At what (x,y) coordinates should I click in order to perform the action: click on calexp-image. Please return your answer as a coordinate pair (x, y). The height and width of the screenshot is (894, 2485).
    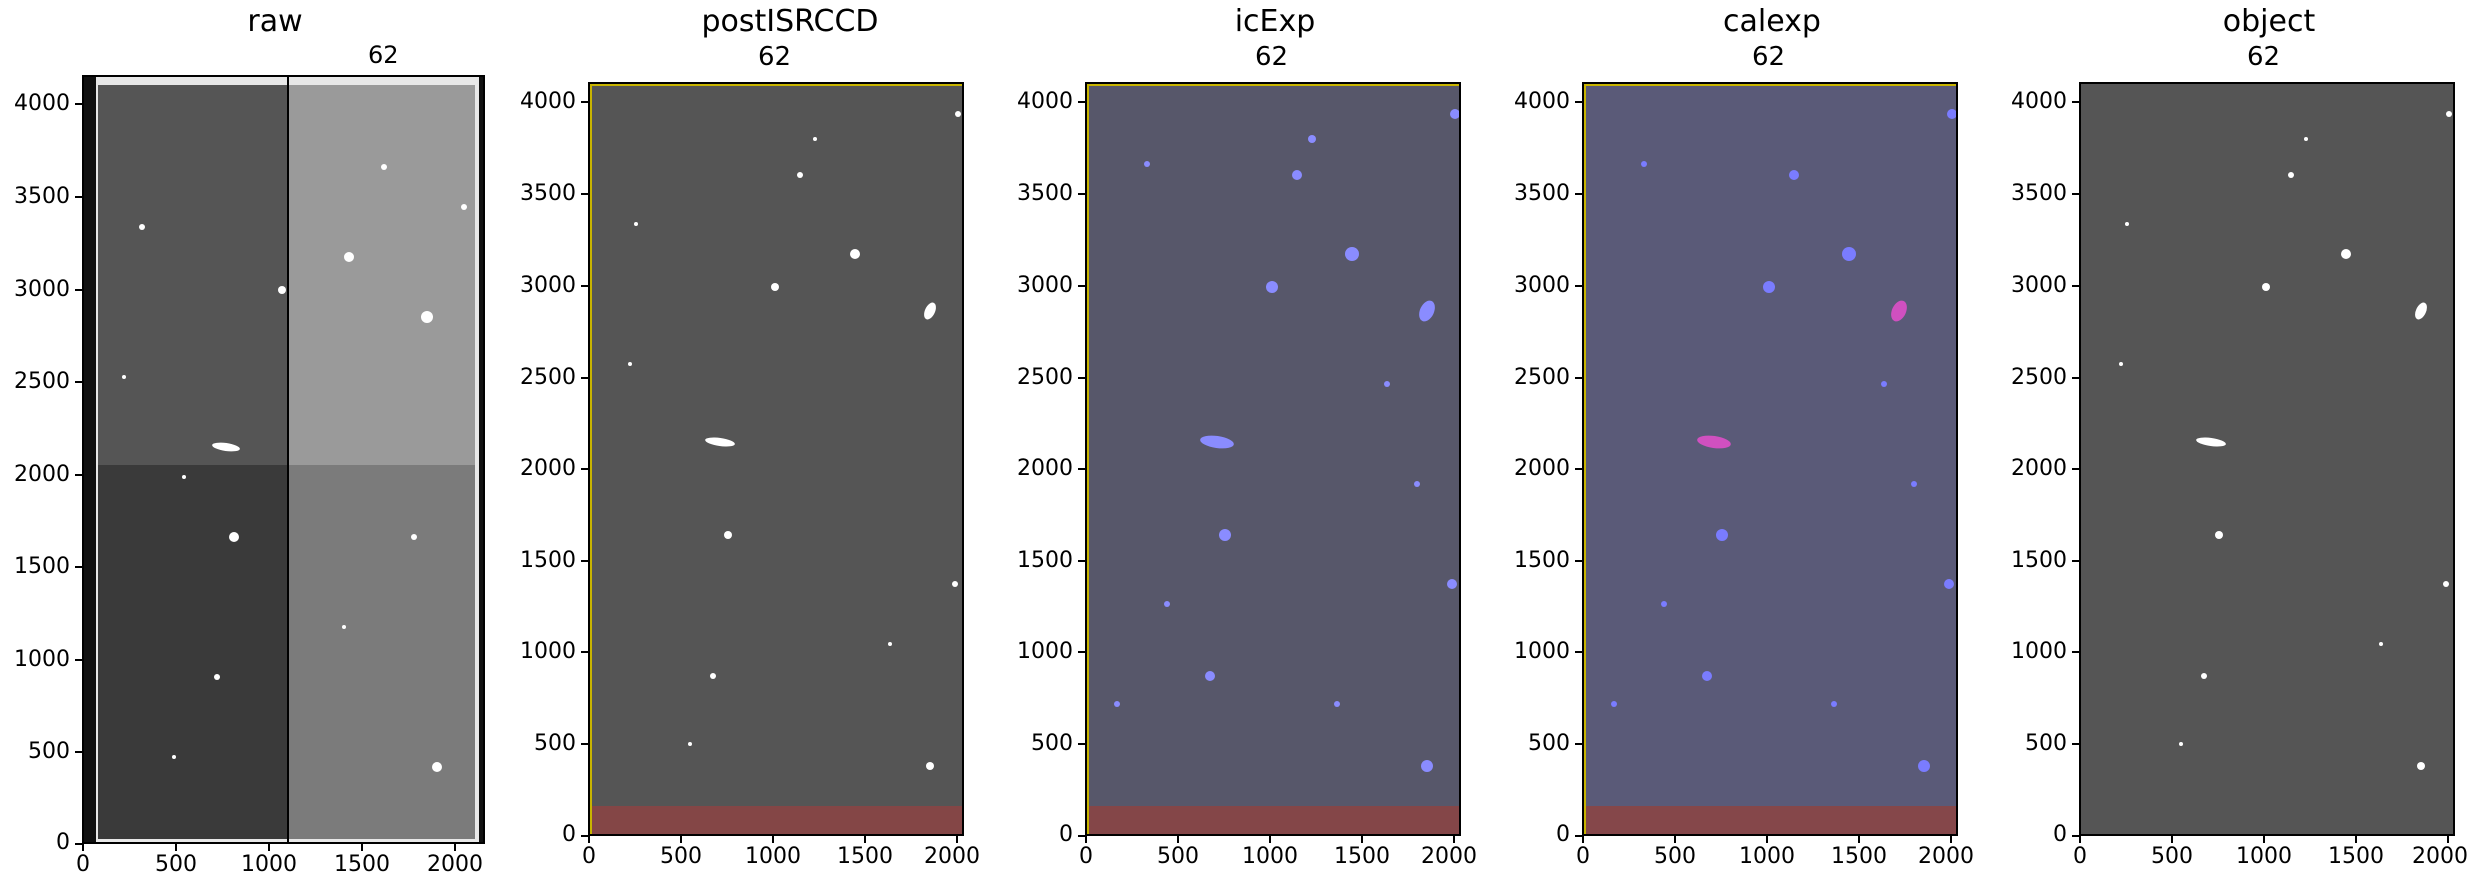
    Looking at the image, I should click on (1770, 459).